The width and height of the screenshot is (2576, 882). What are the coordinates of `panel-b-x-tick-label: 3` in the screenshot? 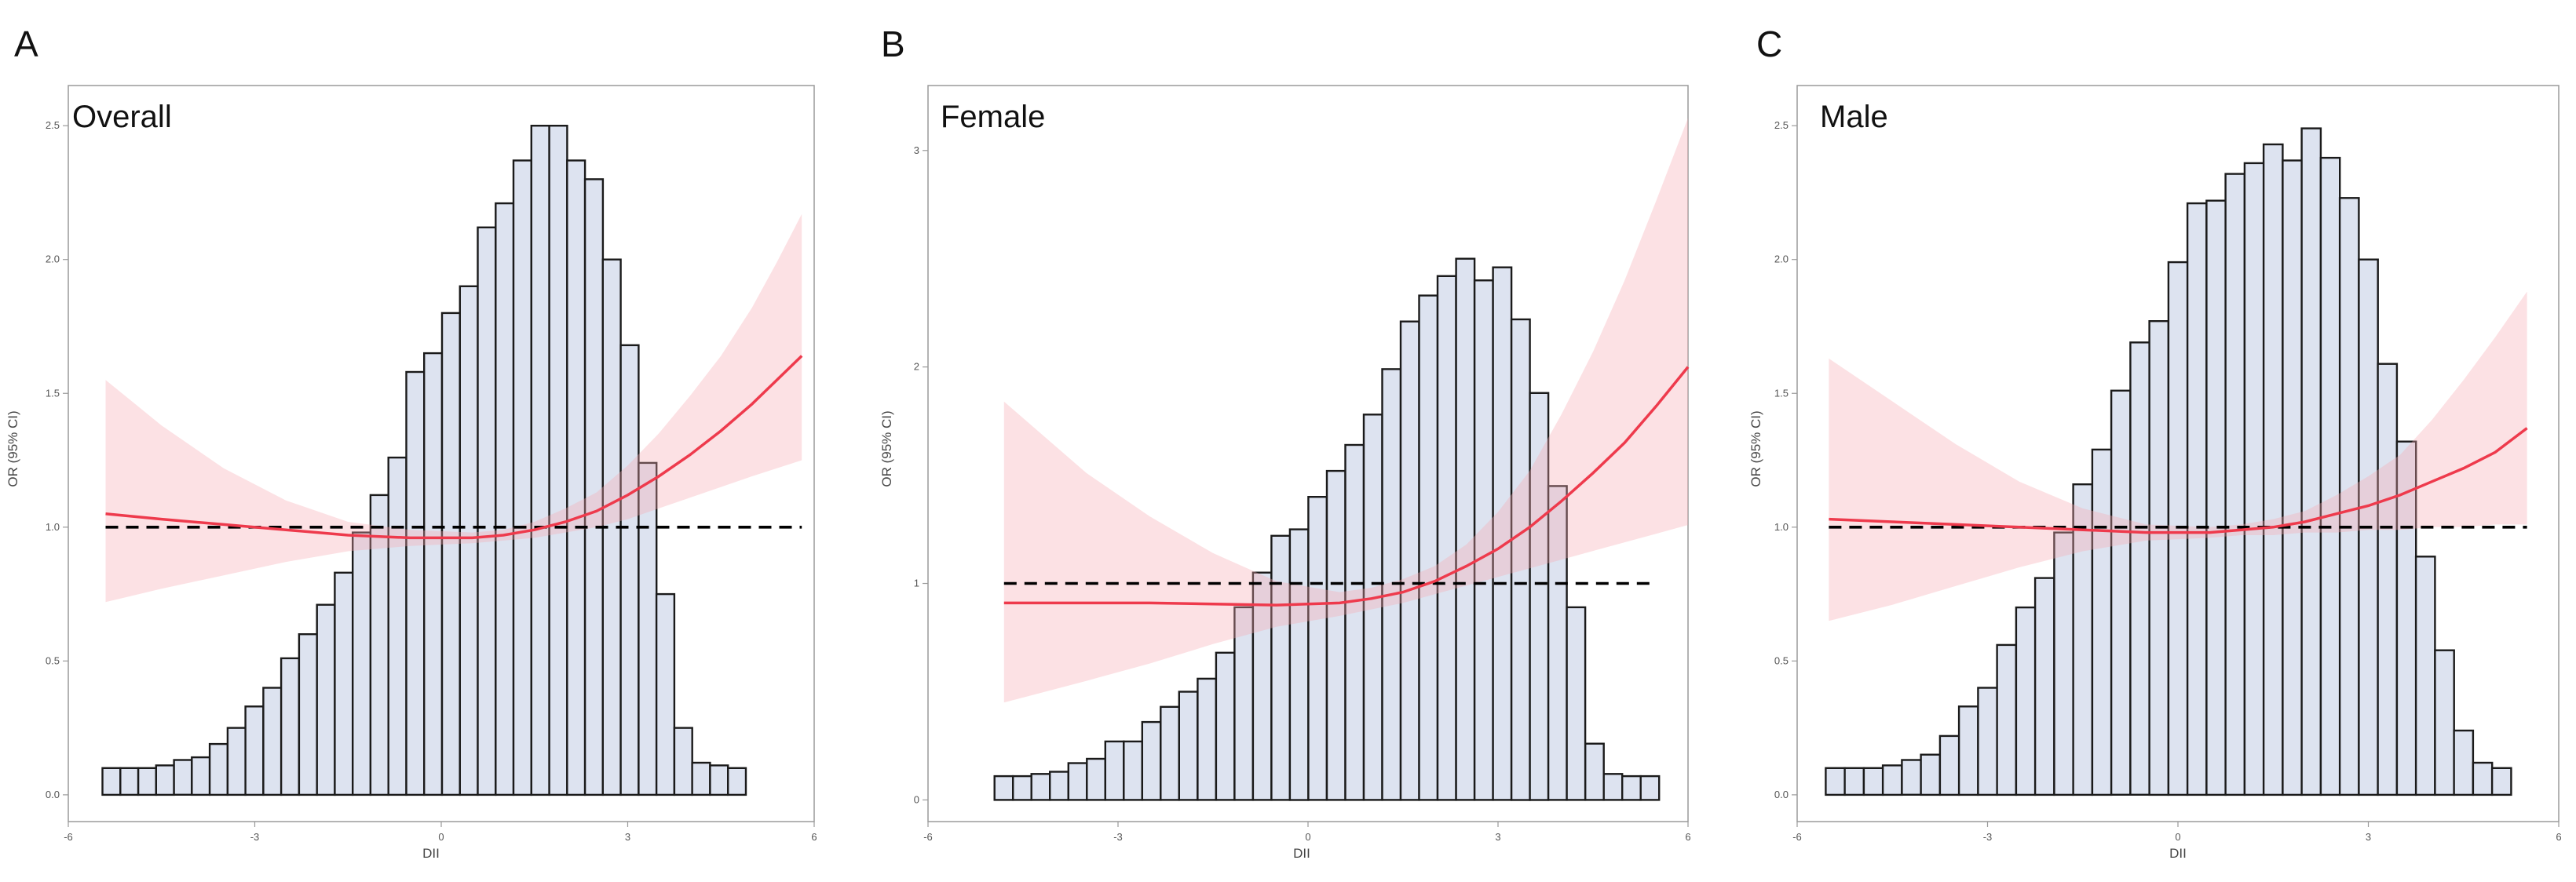 It's located at (1497, 837).